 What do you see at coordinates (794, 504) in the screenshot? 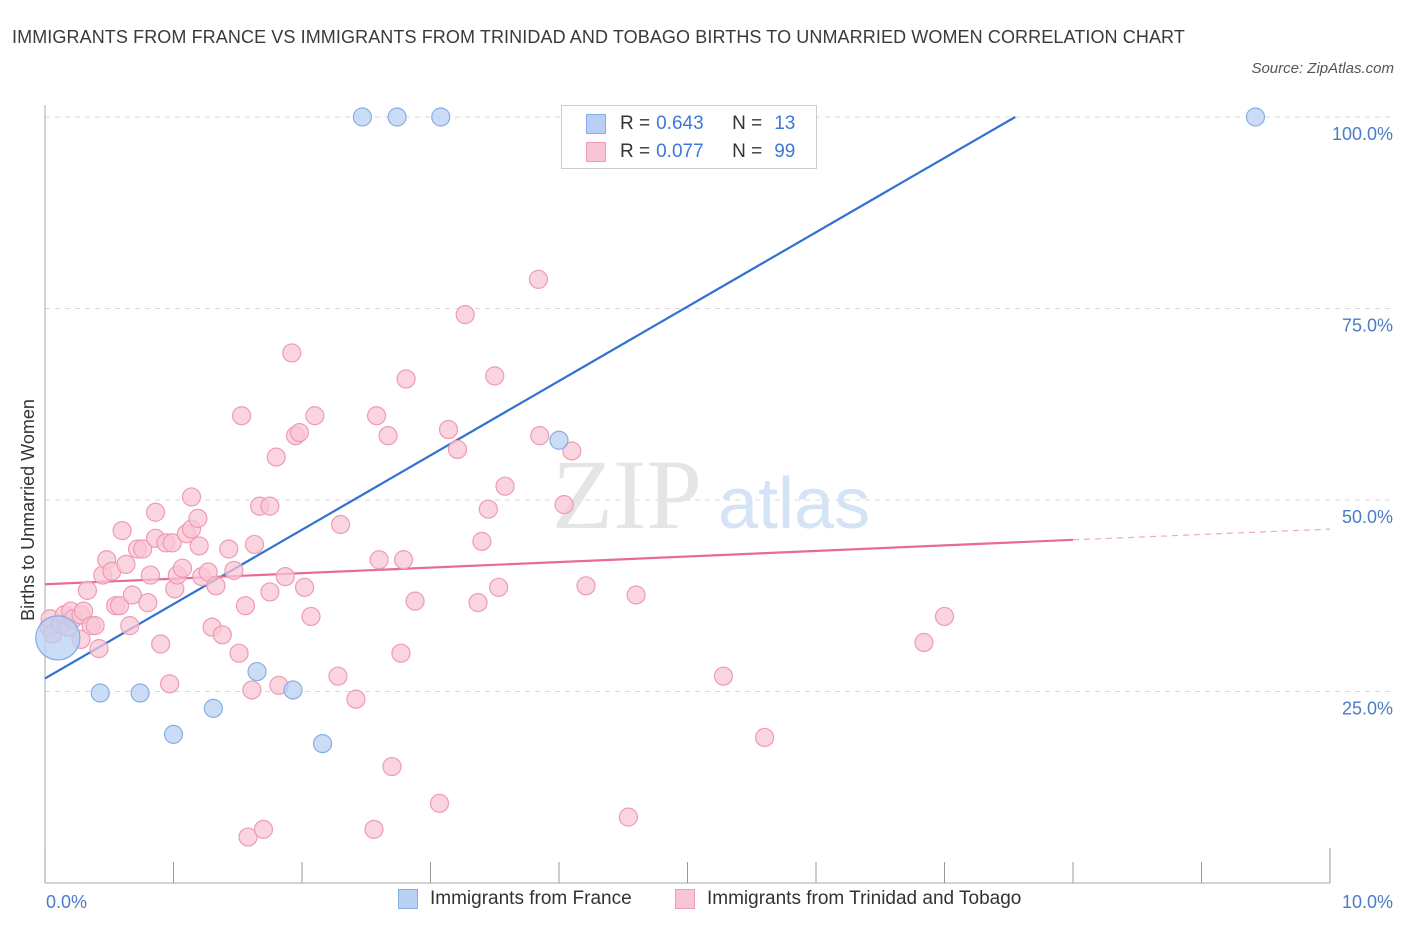
I see `watermark-atlas: atlas` at bounding box center [794, 504].